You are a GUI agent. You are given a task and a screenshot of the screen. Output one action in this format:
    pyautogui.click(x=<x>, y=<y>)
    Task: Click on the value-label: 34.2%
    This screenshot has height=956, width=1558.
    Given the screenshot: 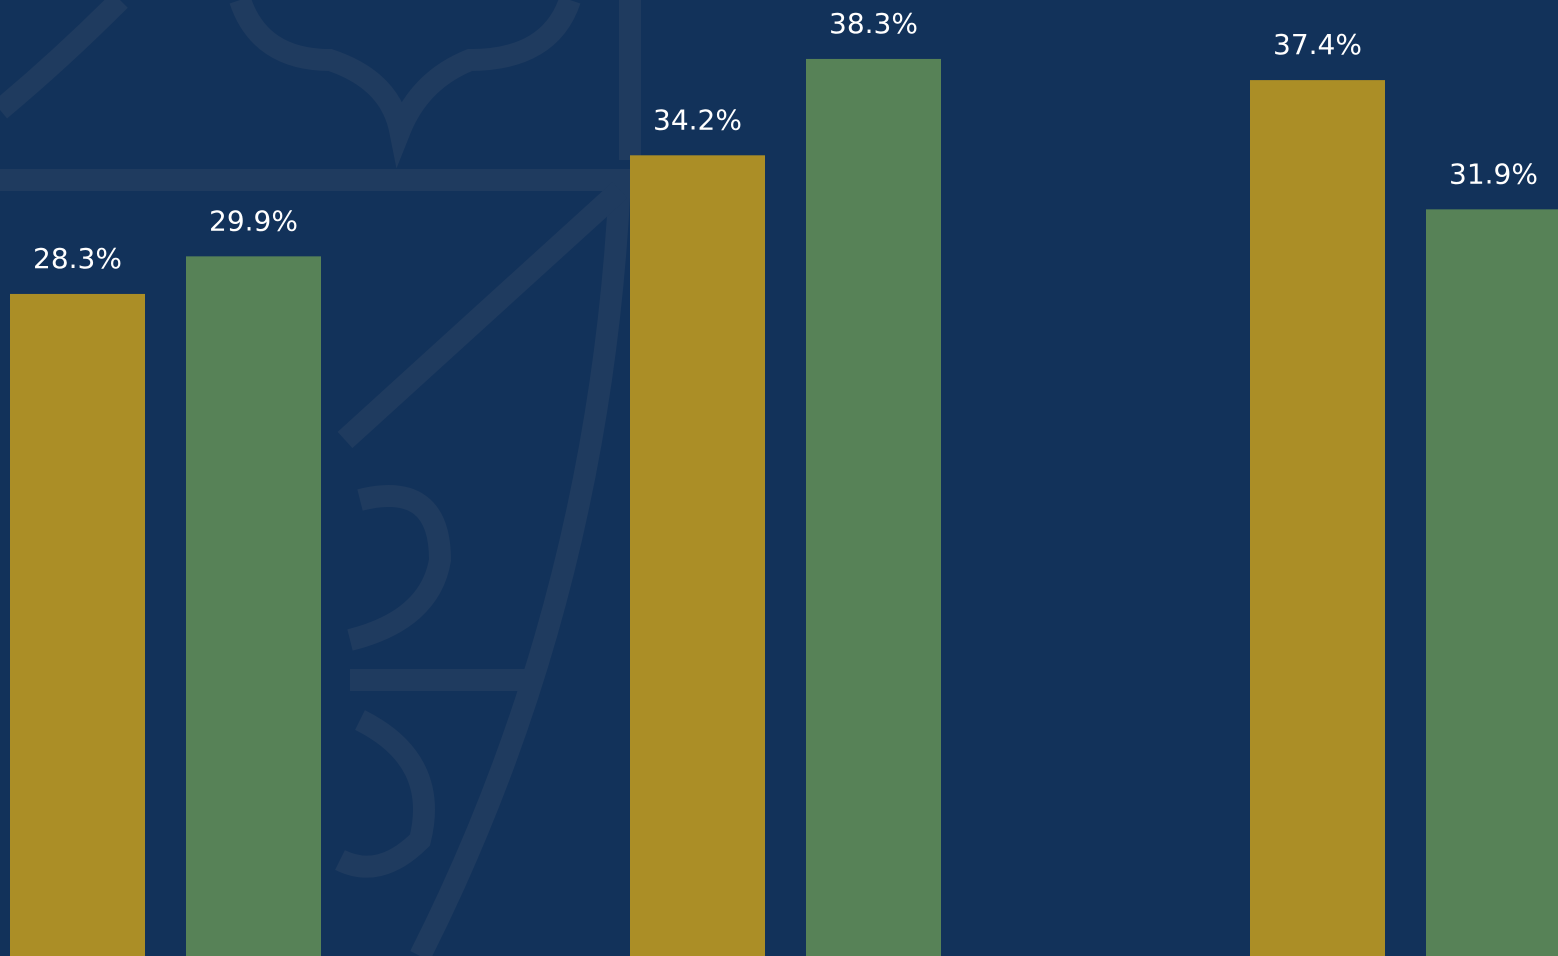 What is the action you would take?
    pyautogui.click(x=697, y=119)
    